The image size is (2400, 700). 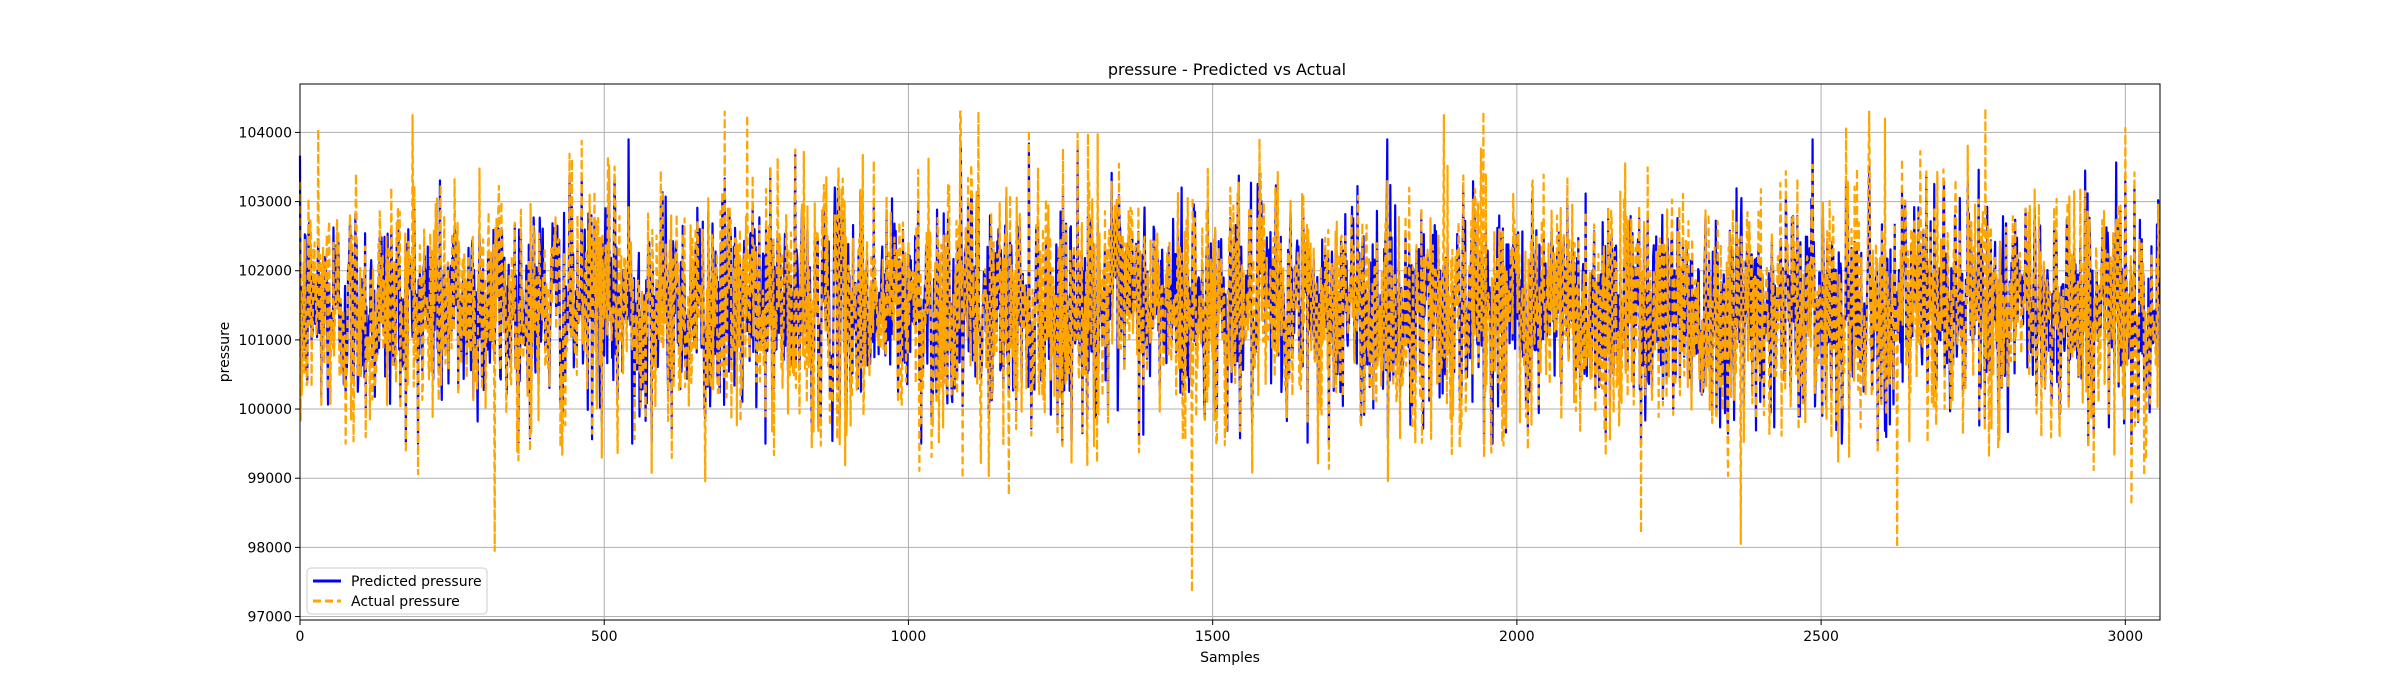 What do you see at coordinates (269, 548) in the screenshot?
I see `y-tick-label: 98000` at bounding box center [269, 548].